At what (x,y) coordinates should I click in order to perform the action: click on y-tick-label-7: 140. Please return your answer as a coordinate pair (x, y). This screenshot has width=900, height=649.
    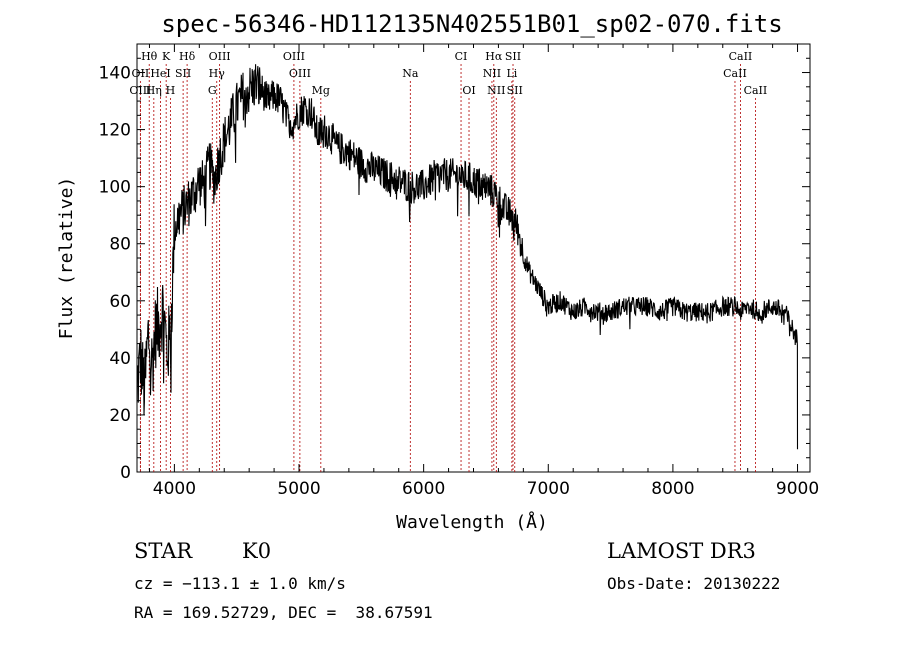
    Looking at the image, I should click on (115, 74).